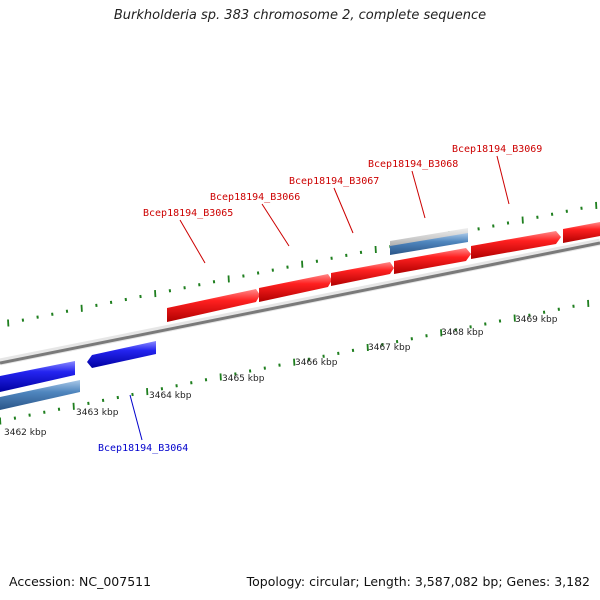 The image size is (600, 600). What do you see at coordinates (516, 245) in the screenshot?
I see `gene-arrow-b3069` at bounding box center [516, 245].